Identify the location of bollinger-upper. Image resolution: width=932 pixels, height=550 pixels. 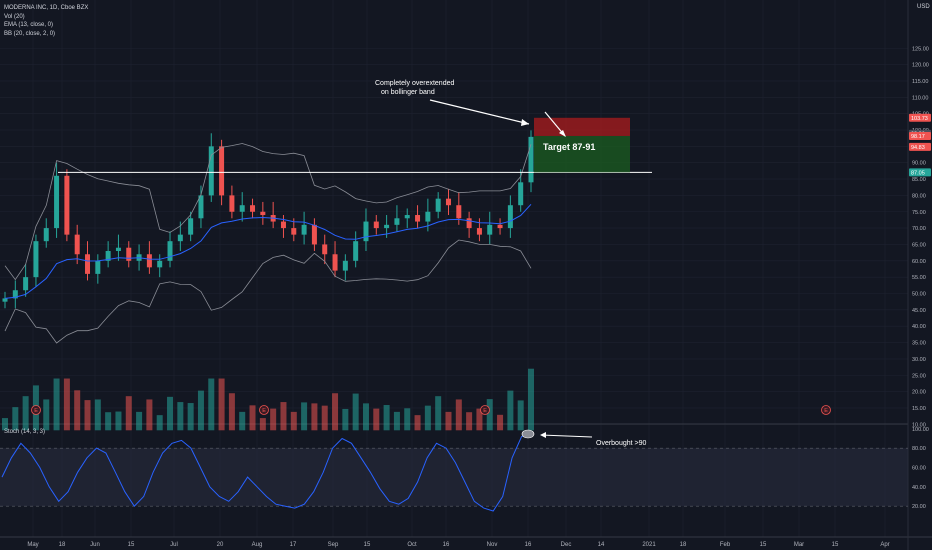
(268, 212).